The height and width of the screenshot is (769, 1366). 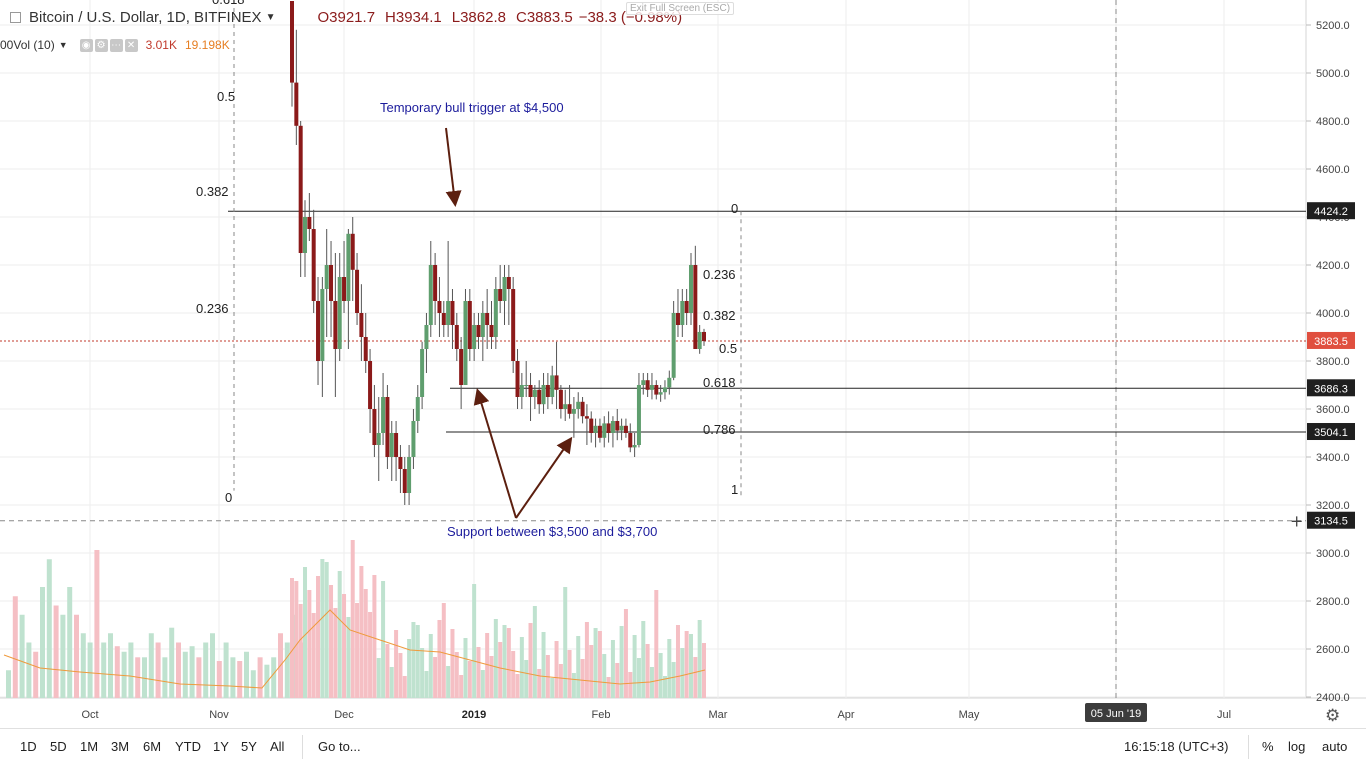 What do you see at coordinates (28, 746) in the screenshot?
I see `timeframe-1d: 1D` at bounding box center [28, 746].